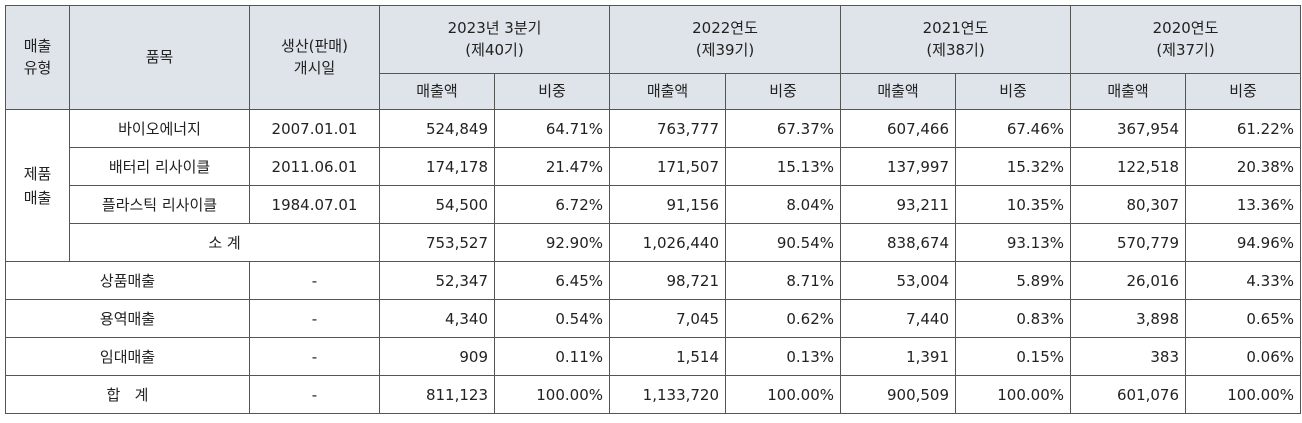  What do you see at coordinates (494, 39) in the screenshot?
I see `header-period-2023q3: 2023년 3분기 (제40기)` at bounding box center [494, 39].